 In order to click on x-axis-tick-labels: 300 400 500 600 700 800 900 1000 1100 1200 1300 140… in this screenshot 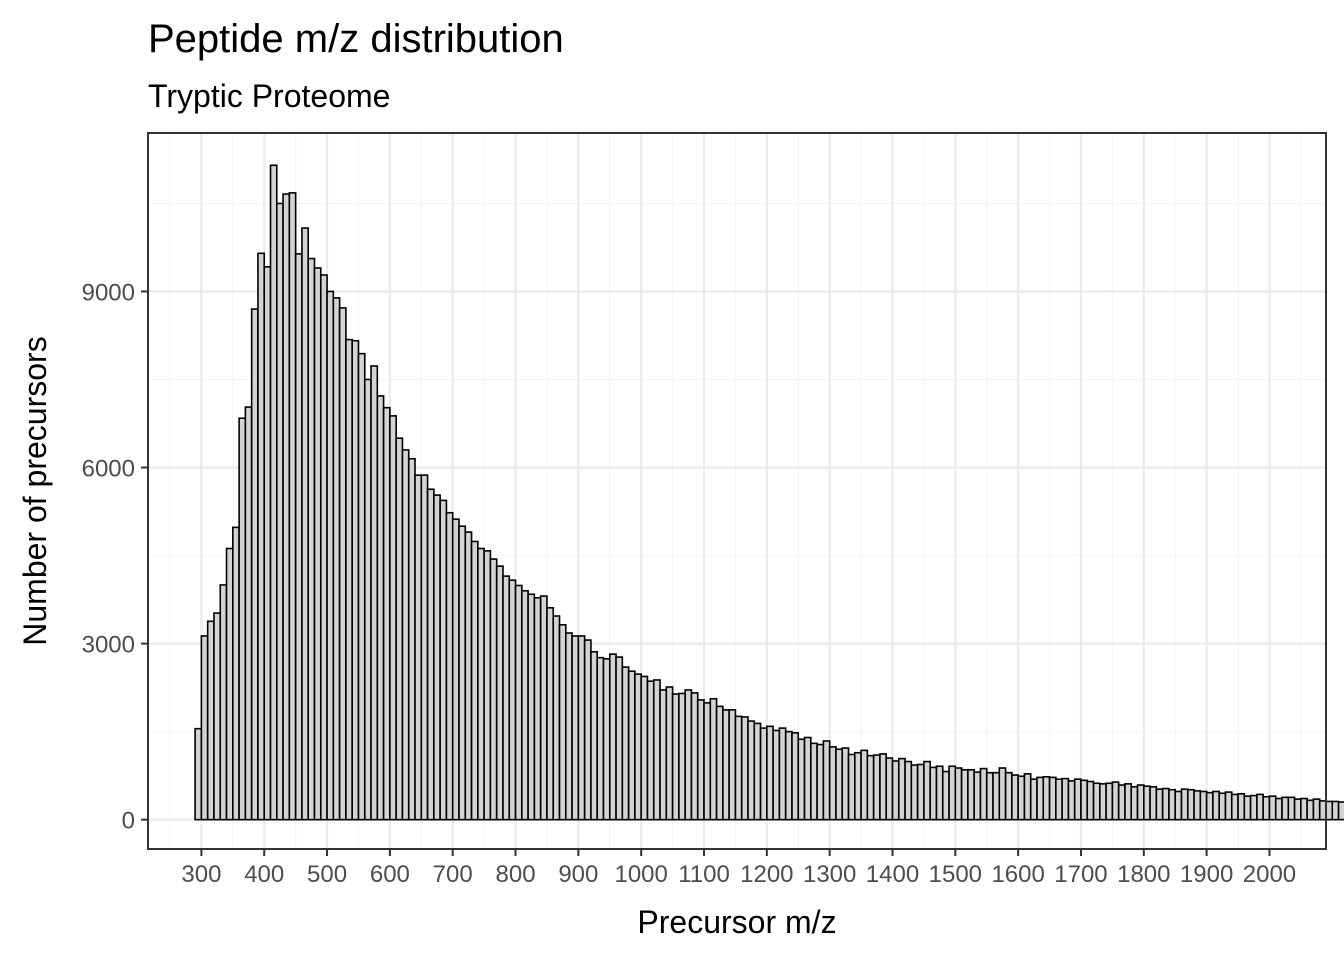, I will do `click(738, 874)`.